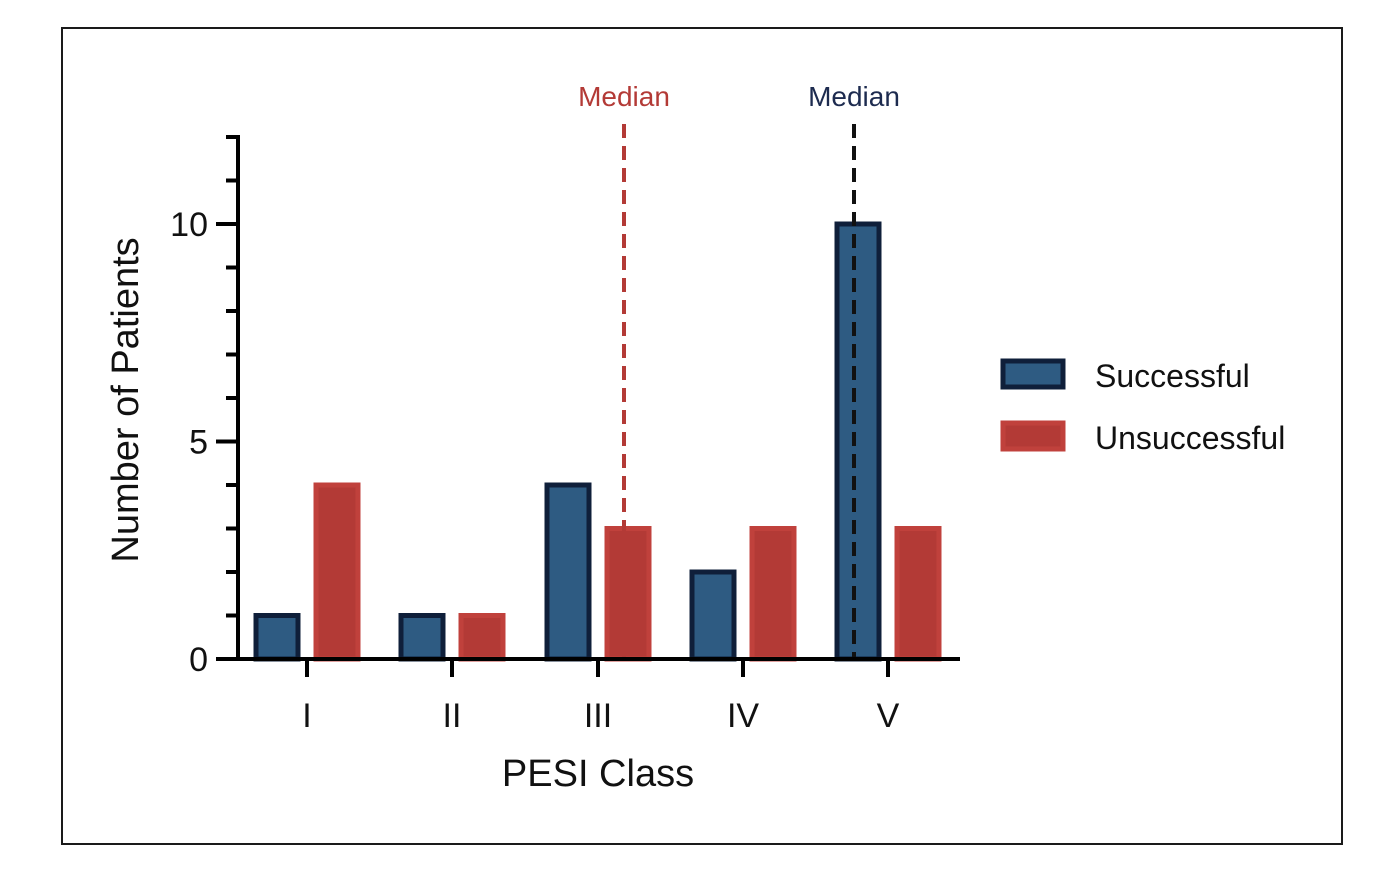 The width and height of the screenshot is (1378, 882). Describe the element at coordinates (1172, 376) in the screenshot. I see `legend-label-successful: Successful` at that location.